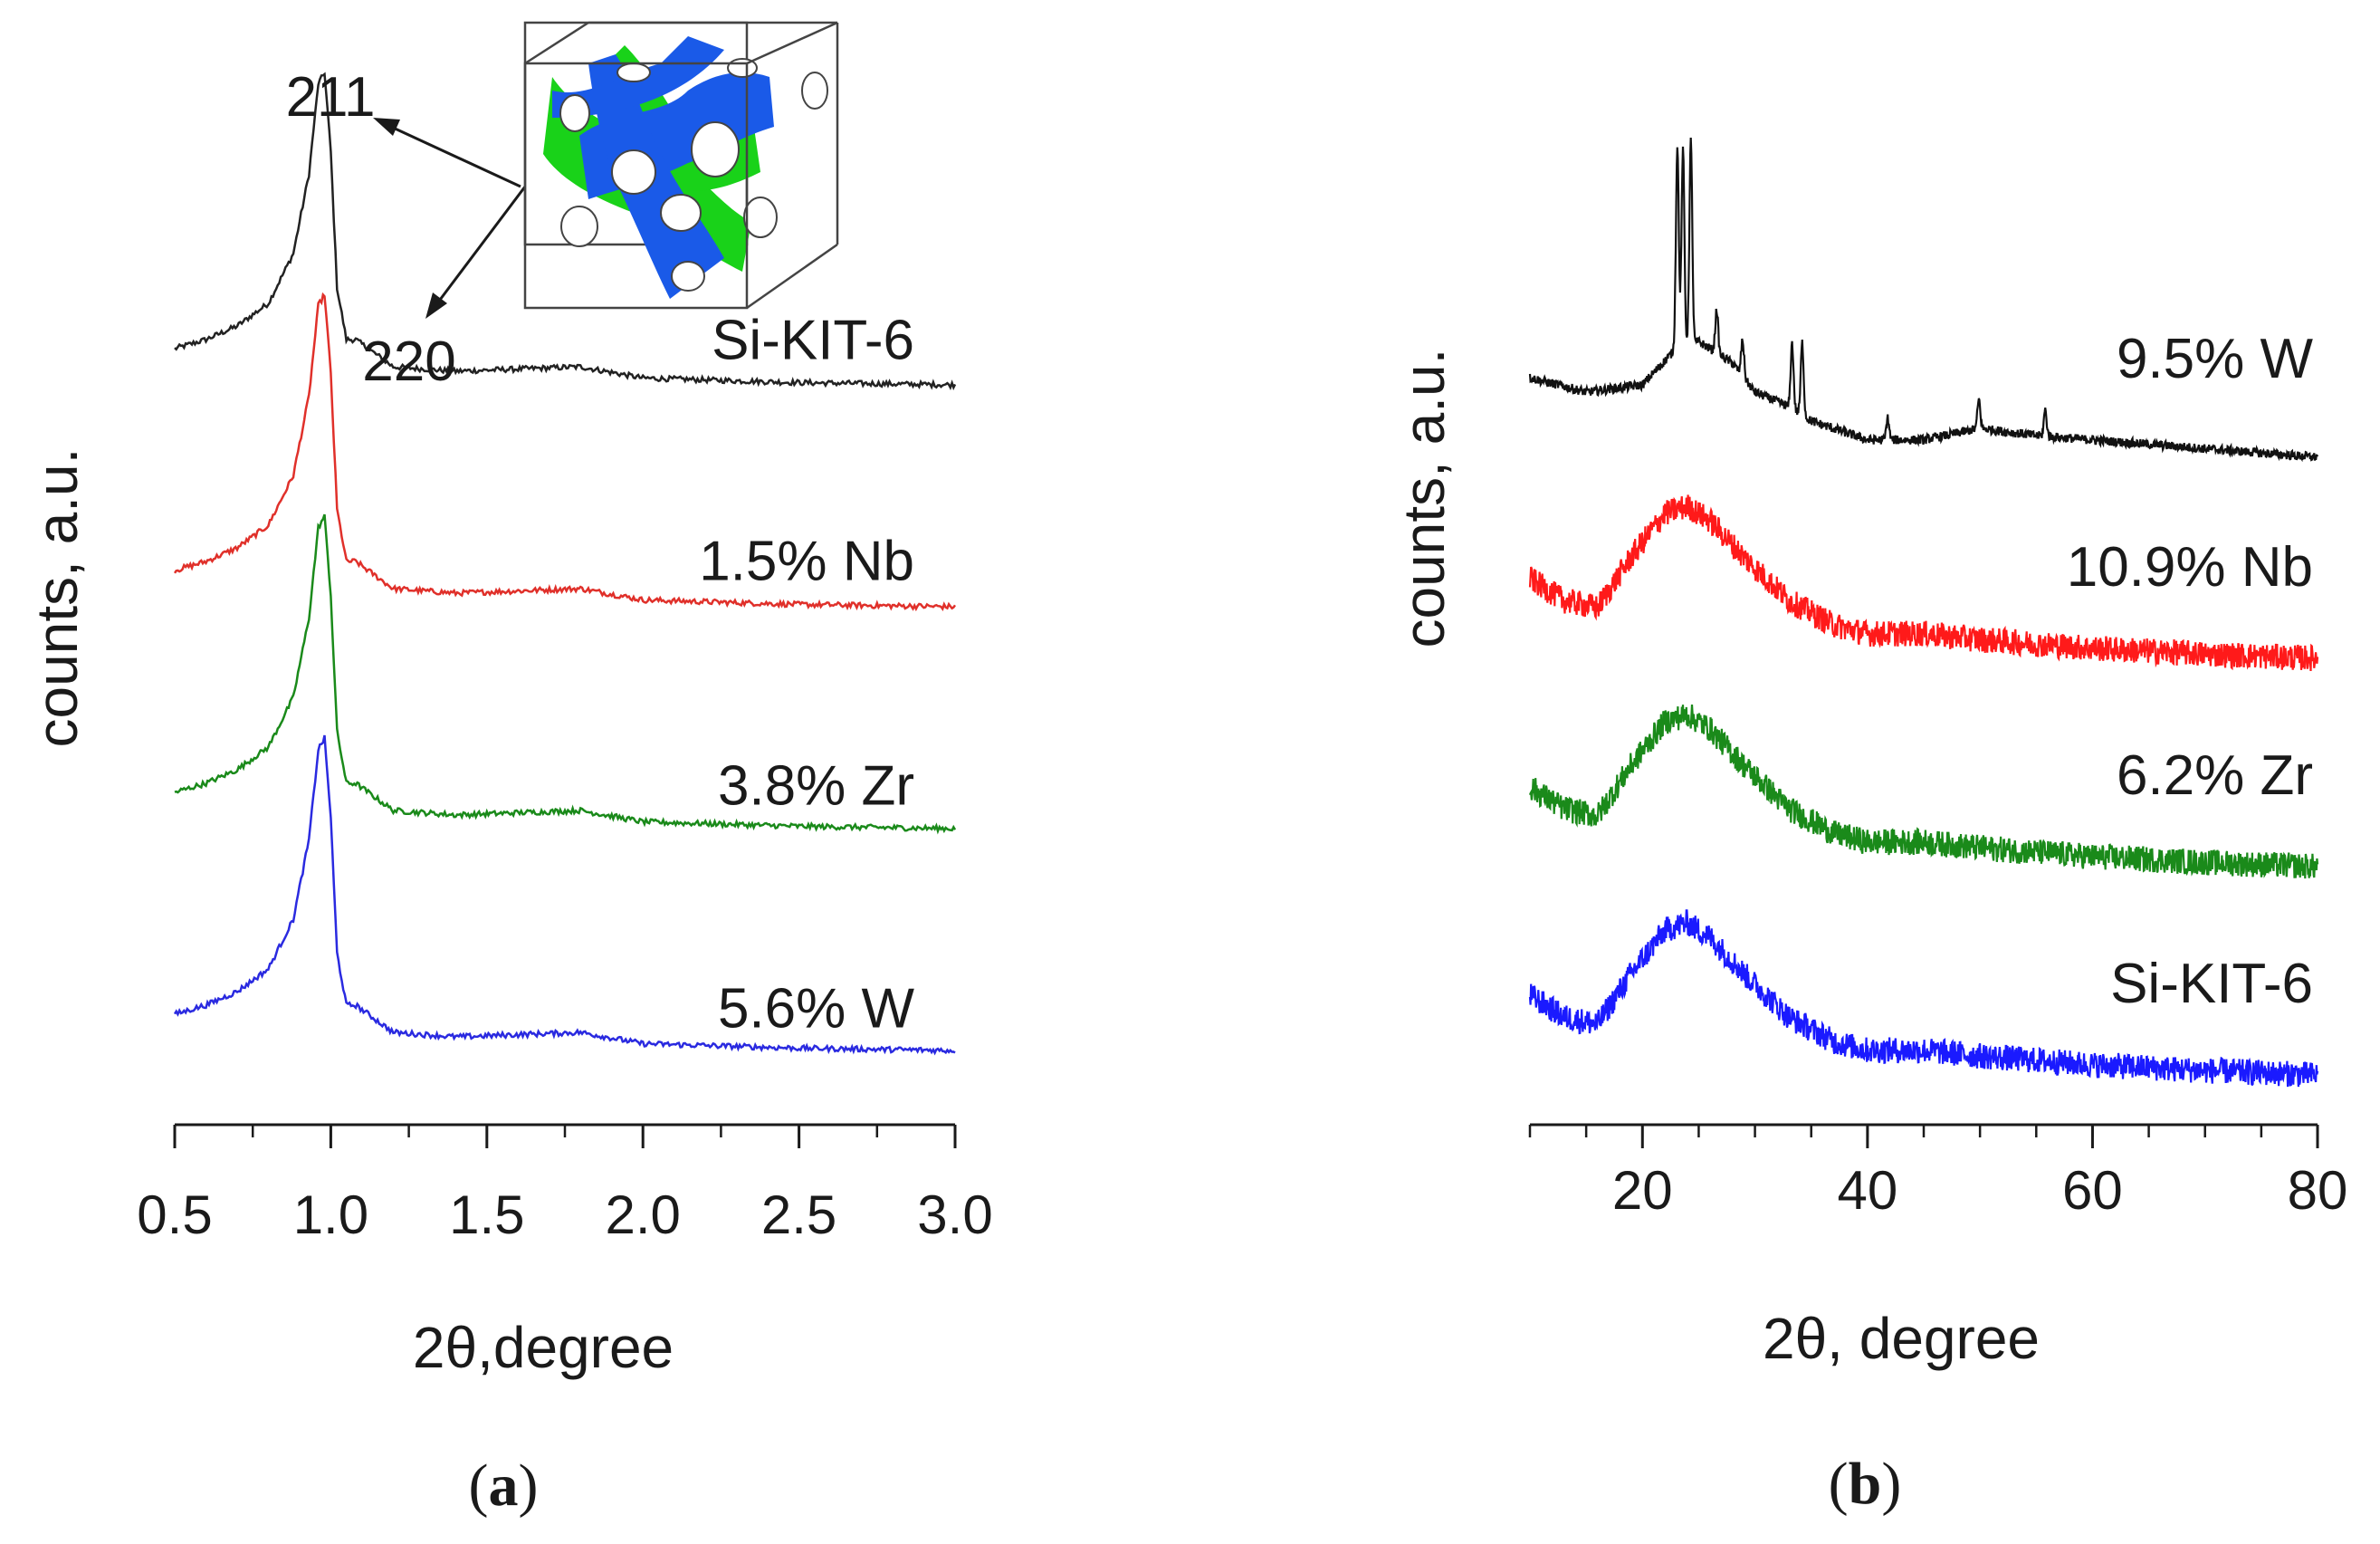  What do you see at coordinates (2216, 359) in the screenshot?
I see `series-label-9-5-w: 9.5% W` at bounding box center [2216, 359].